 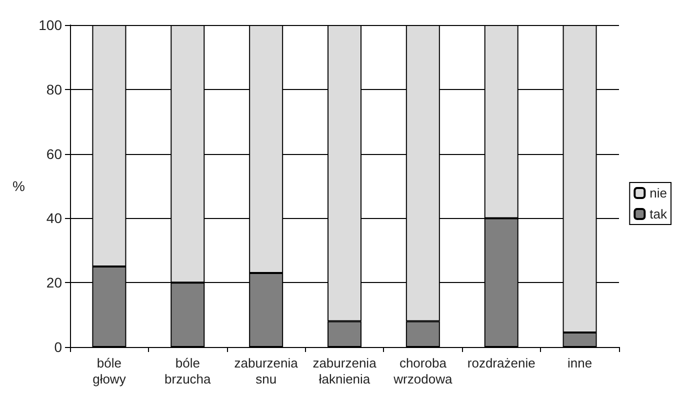 What do you see at coordinates (54, 89) in the screenshot?
I see `y-tick-label: 80` at bounding box center [54, 89].